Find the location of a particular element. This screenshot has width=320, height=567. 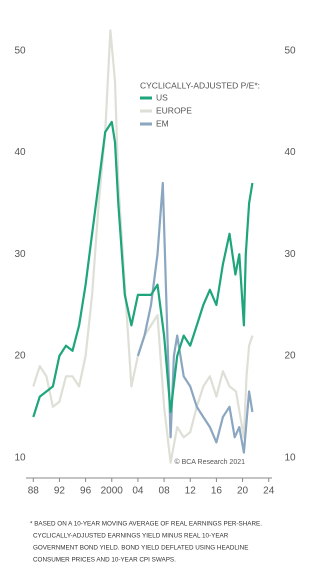

x-tick-label: 04 is located at coordinates (138, 491).